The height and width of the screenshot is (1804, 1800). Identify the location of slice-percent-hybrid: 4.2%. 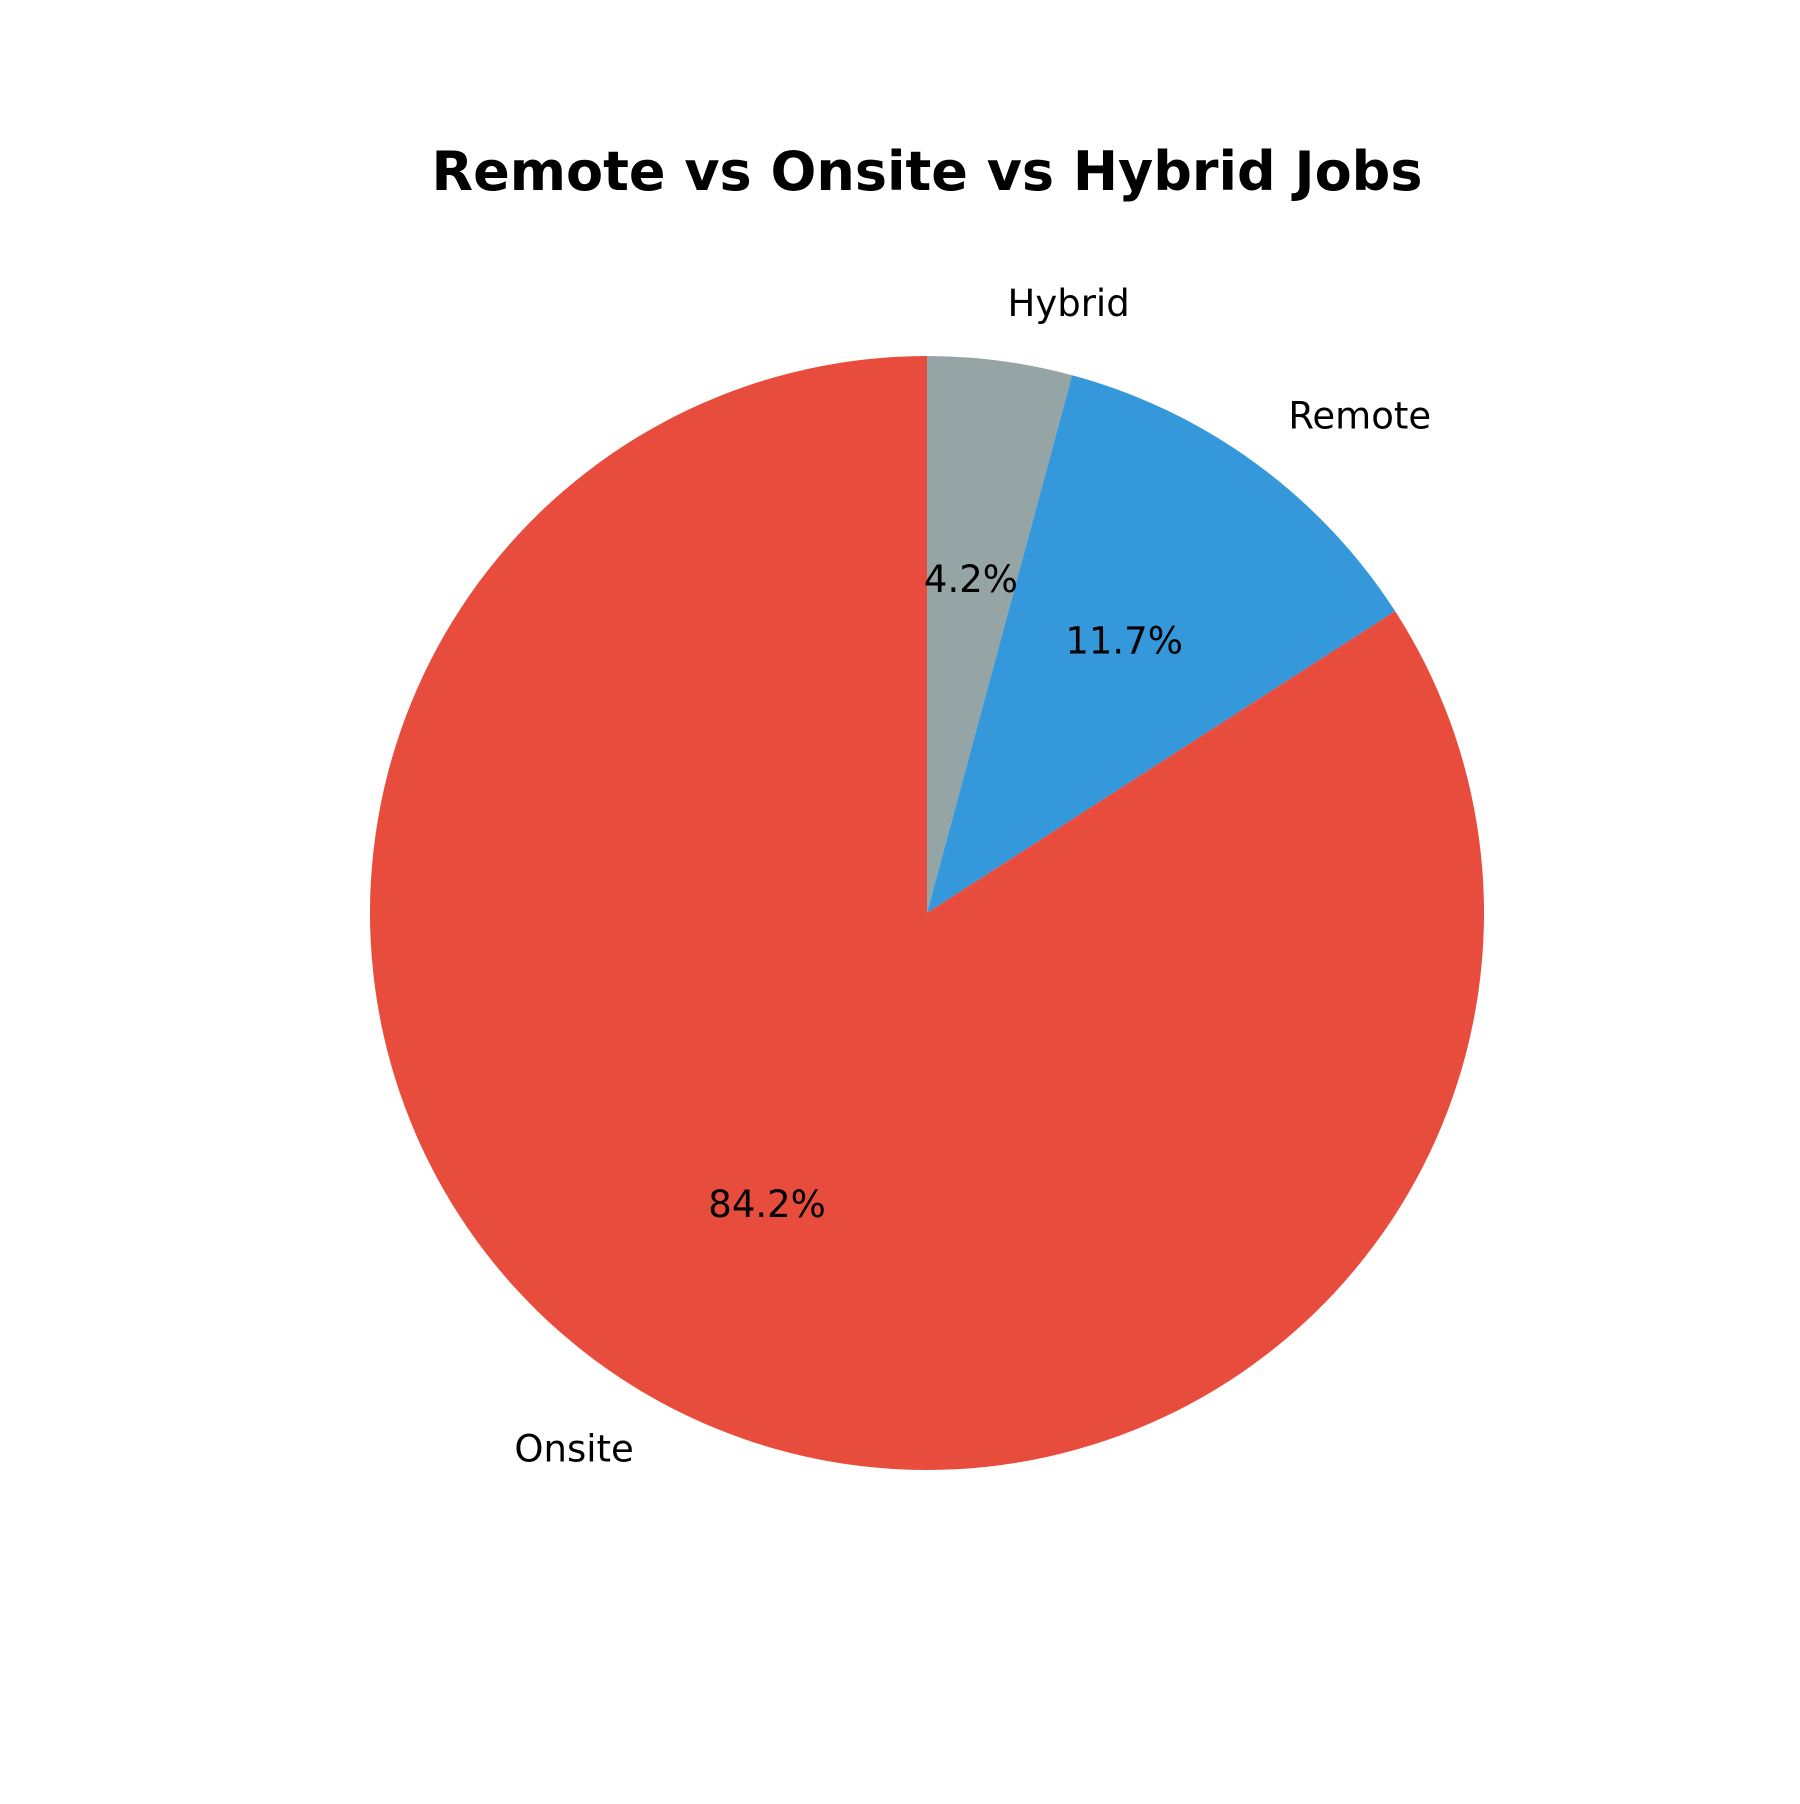
(971, 579).